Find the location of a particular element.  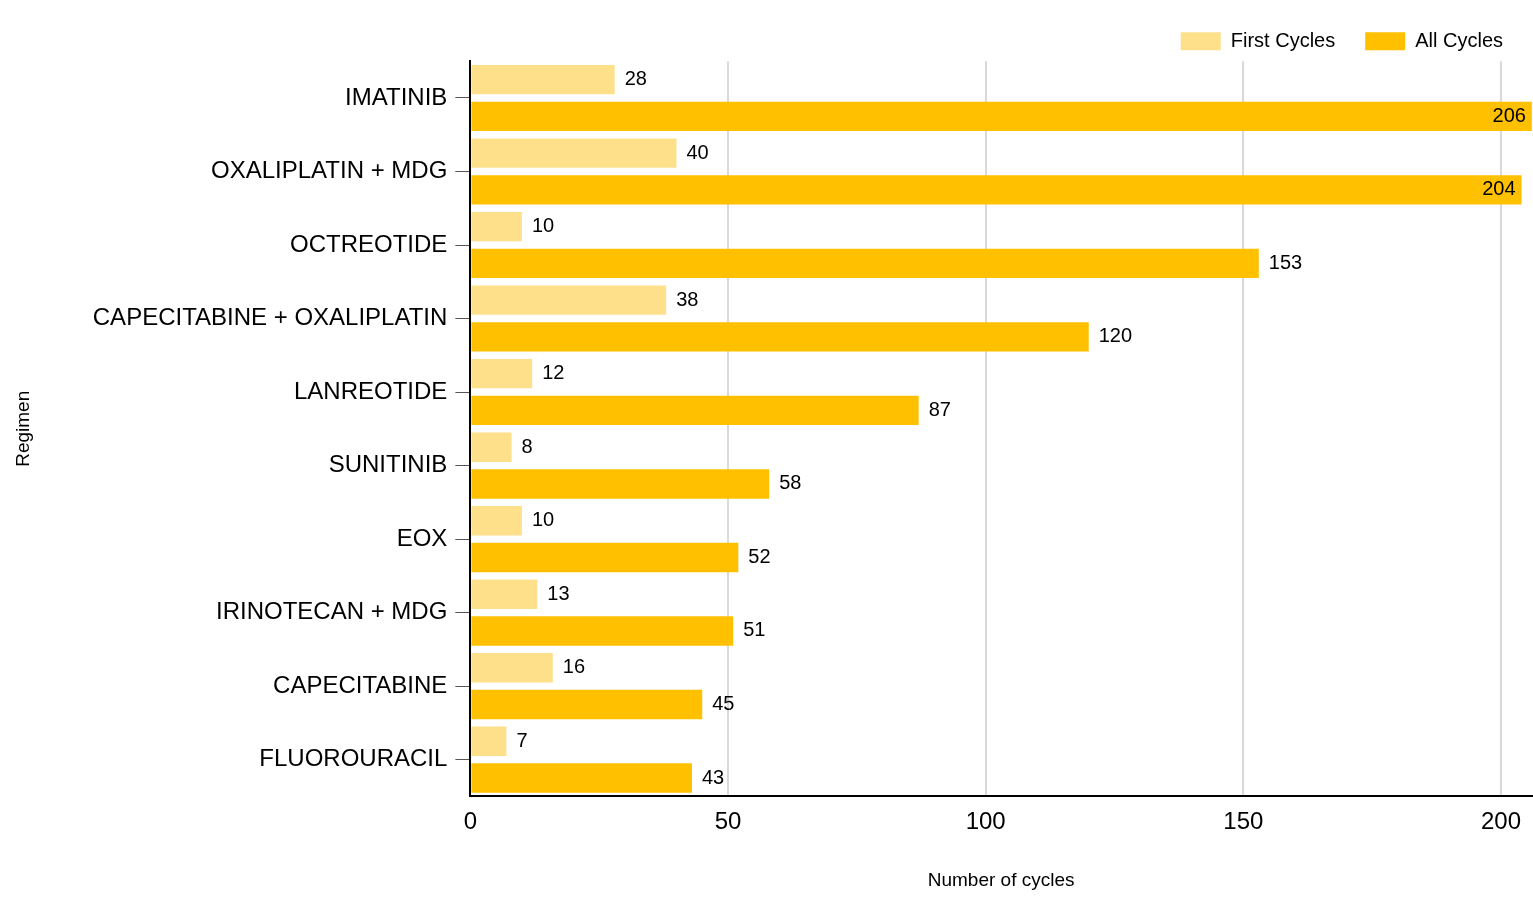

x-axis-title: Number of cycles is located at coordinates (1001, 879).